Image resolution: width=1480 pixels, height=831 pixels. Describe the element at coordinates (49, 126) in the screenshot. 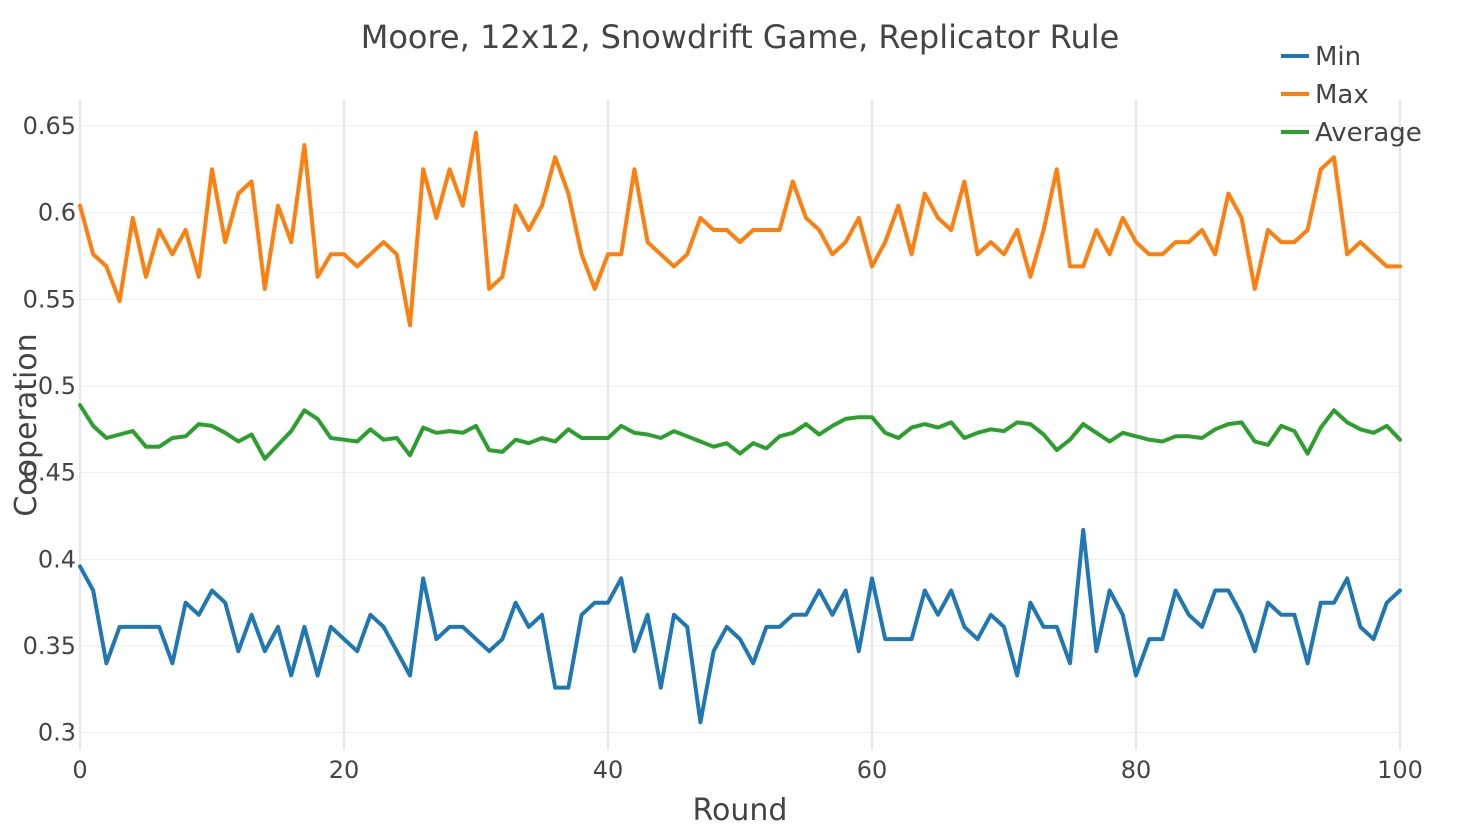

I see `y-tick-label: 0.65` at that location.